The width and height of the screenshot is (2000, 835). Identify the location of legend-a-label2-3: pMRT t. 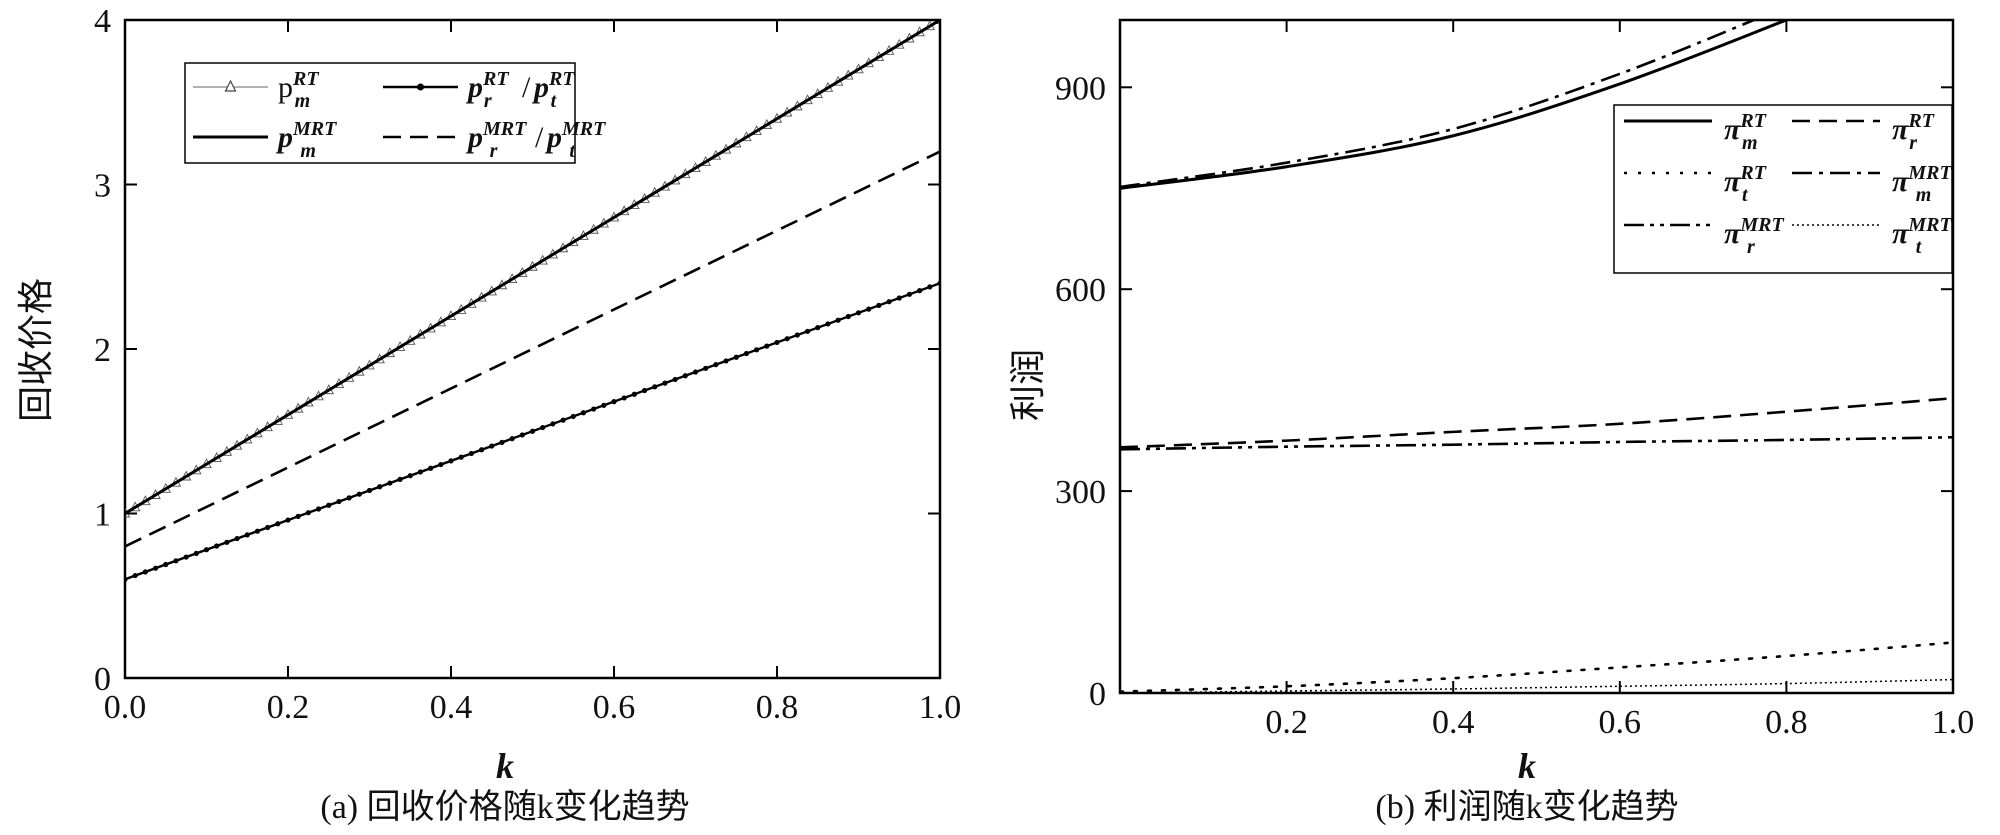
(575, 140).